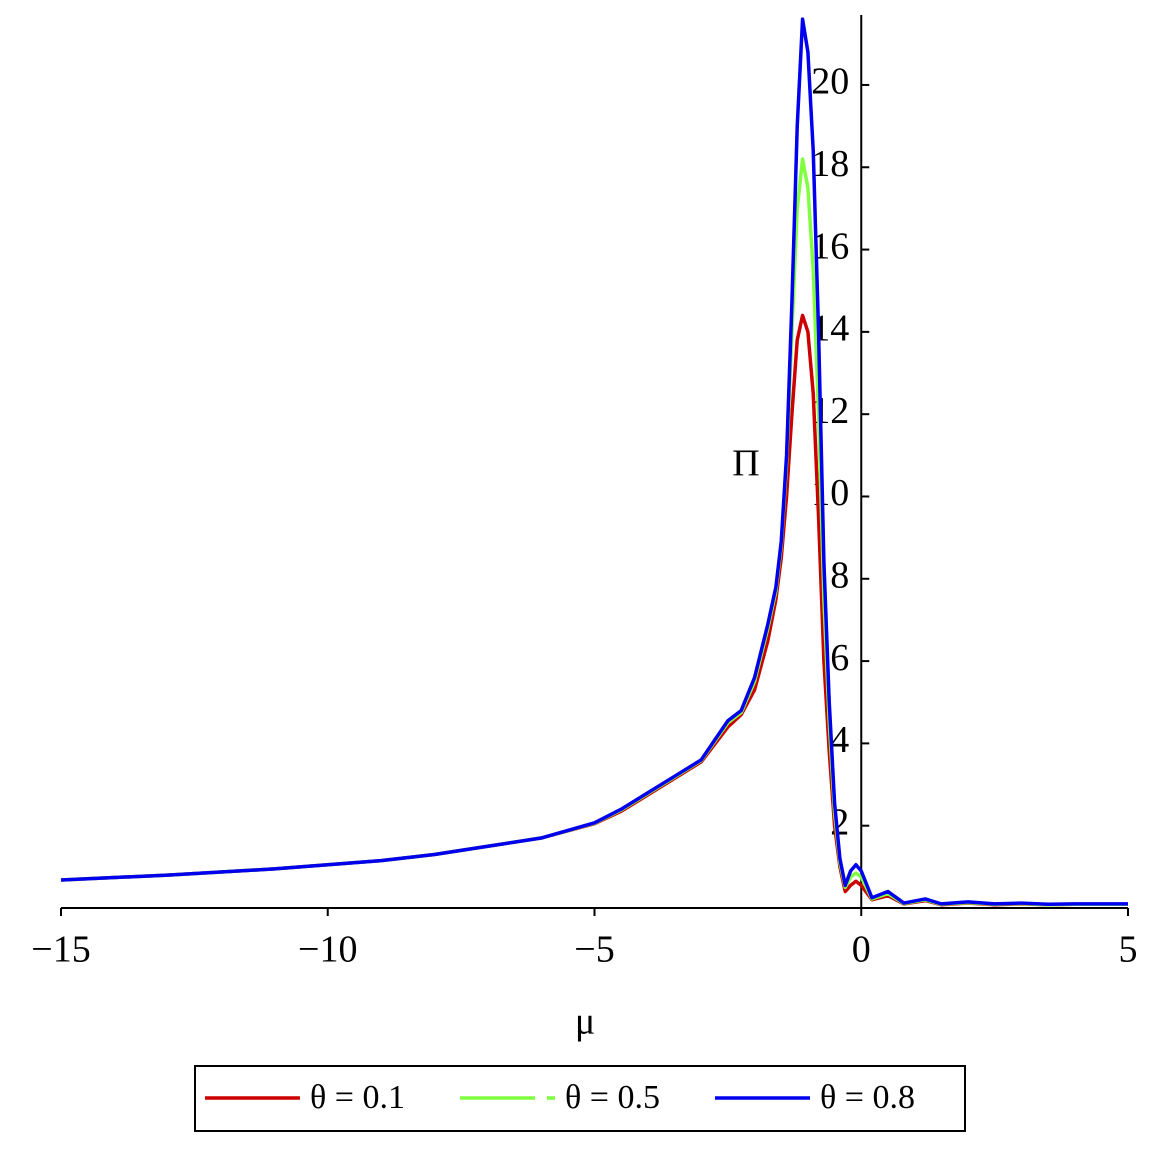 This screenshot has width=1156, height=1156. I want to click on y-tick-label: 4, so click(839, 740).